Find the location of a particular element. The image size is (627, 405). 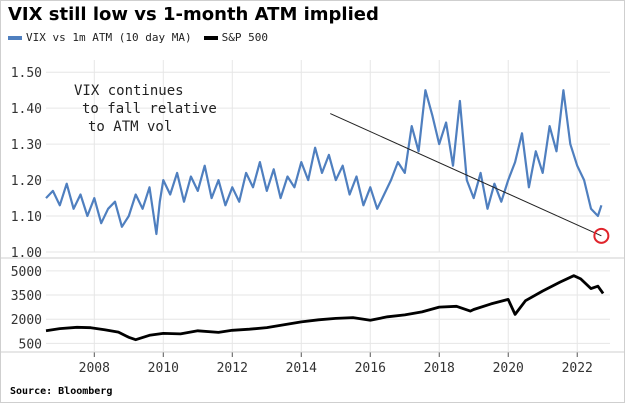

y-tick-label-bottom-3: 5000 is located at coordinates (26, 272).